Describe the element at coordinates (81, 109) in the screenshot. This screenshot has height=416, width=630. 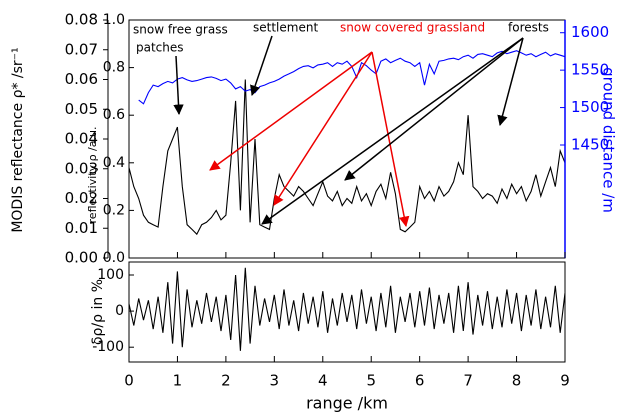
I see `modis-tick-label: 0.05` at that location.